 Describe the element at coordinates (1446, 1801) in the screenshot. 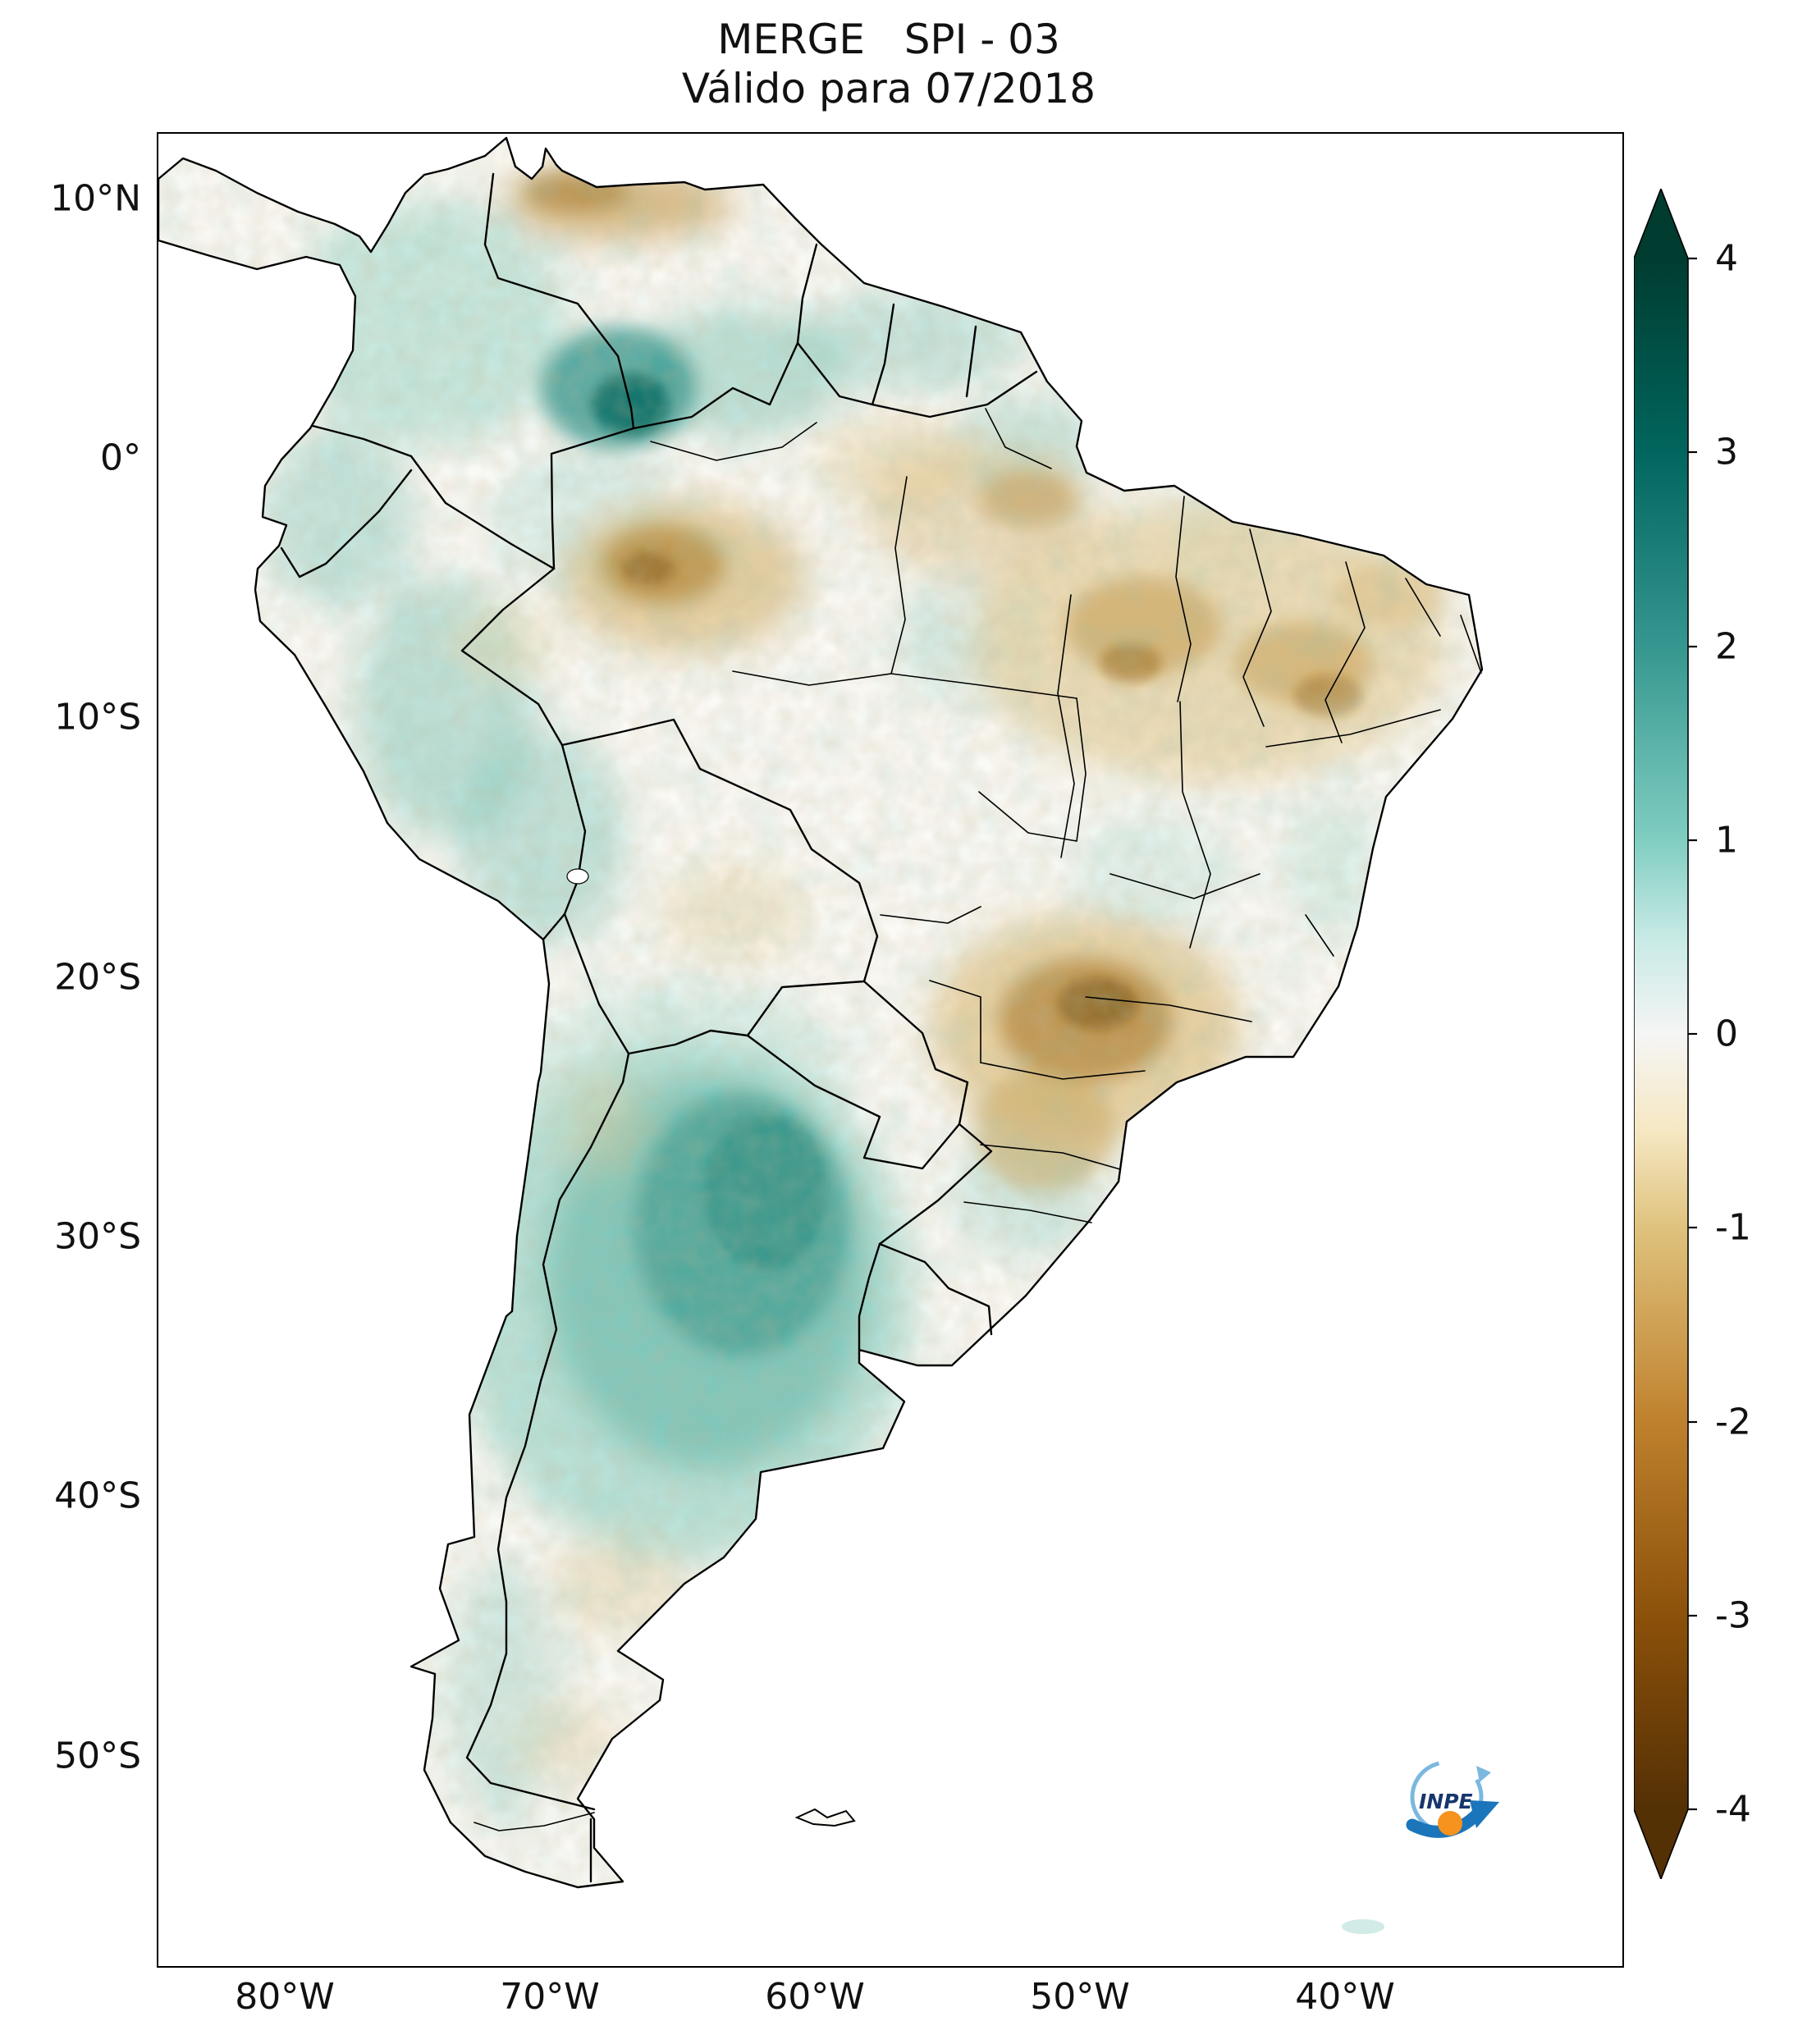

I see `logo-text: INPE` at that location.